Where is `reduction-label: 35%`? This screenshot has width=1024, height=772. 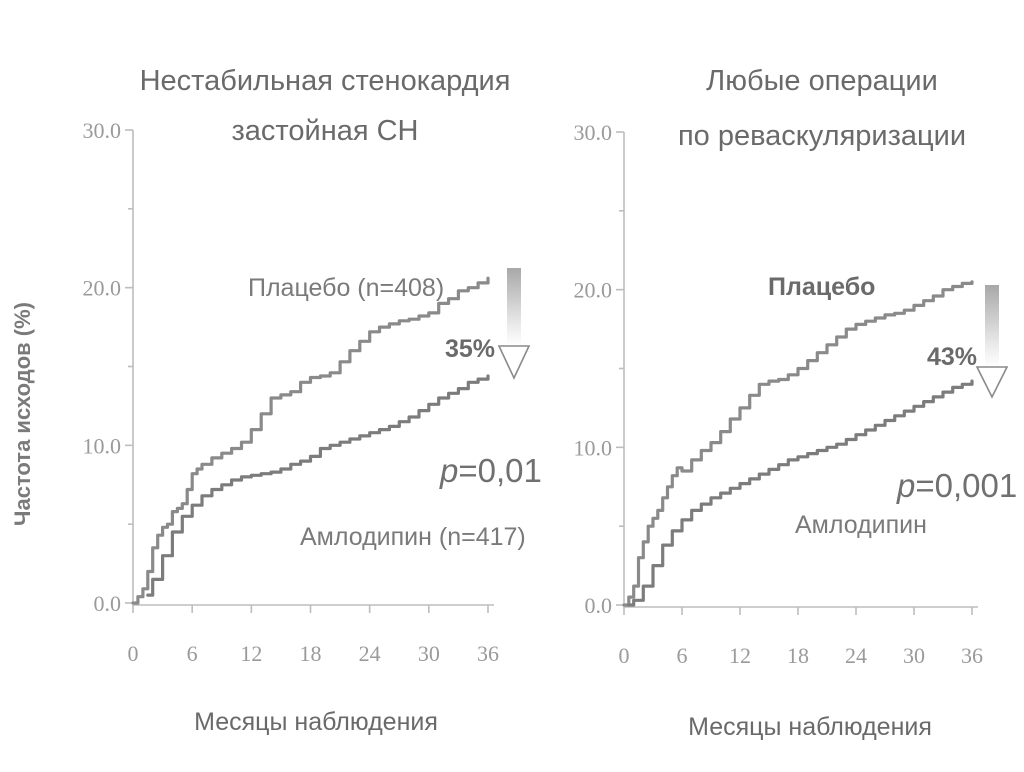
reduction-label: 35% is located at coordinates (470, 349).